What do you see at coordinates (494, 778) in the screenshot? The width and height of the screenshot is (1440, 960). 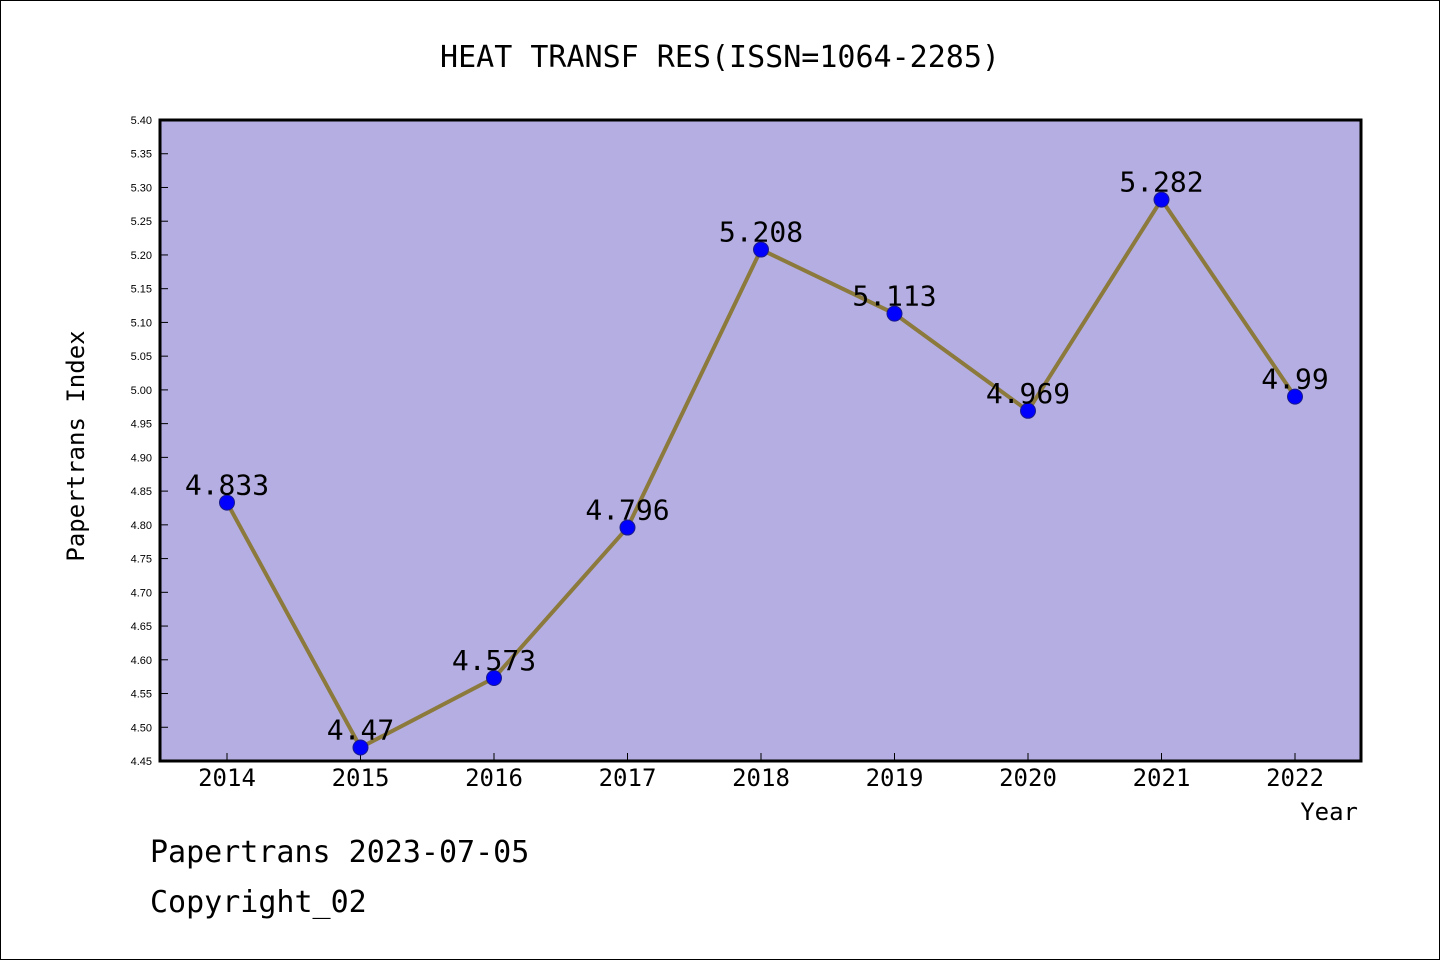 I see `x-tick-label: 2016` at bounding box center [494, 778].